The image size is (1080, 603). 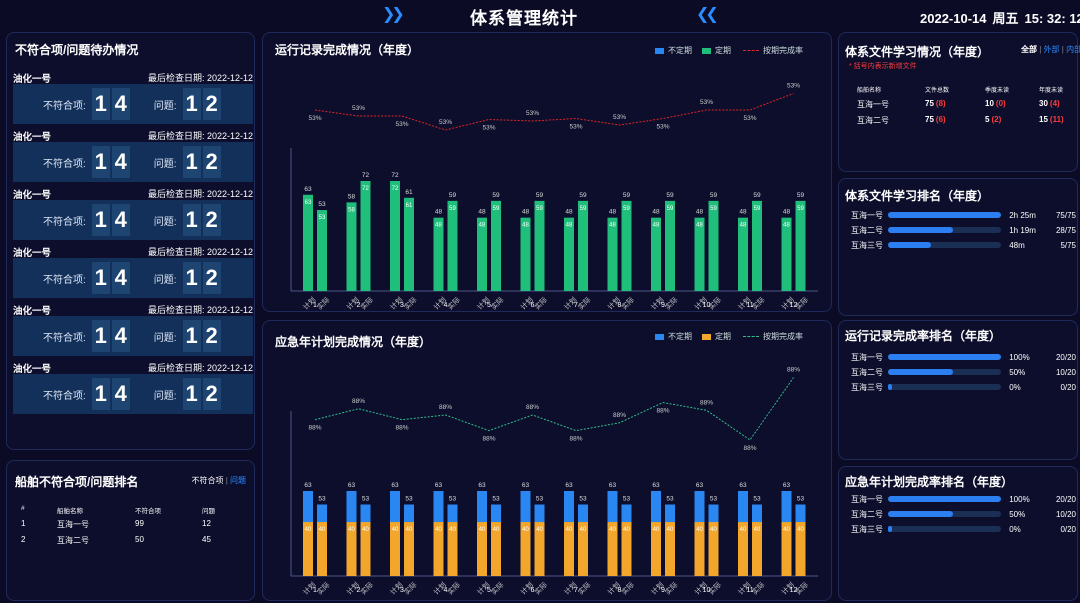 I want to click on panel-title: 不符合项/问题待办情况, so click(x=77, y=50).